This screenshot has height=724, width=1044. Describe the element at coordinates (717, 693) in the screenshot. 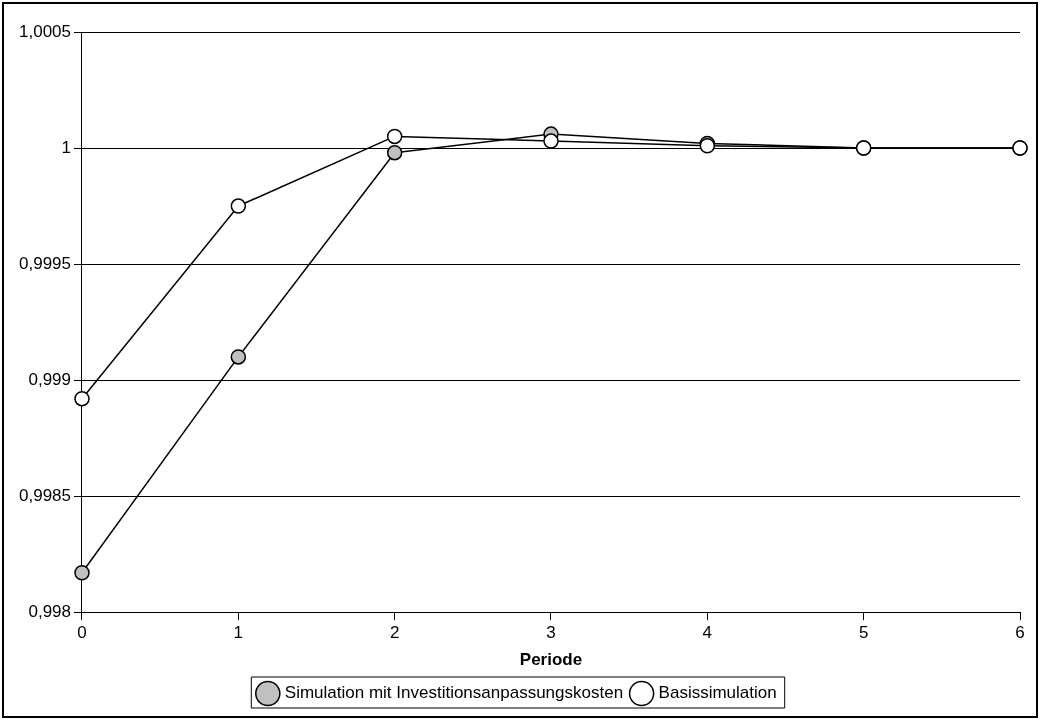

I see `legend-label: Basissimulation` at that location.